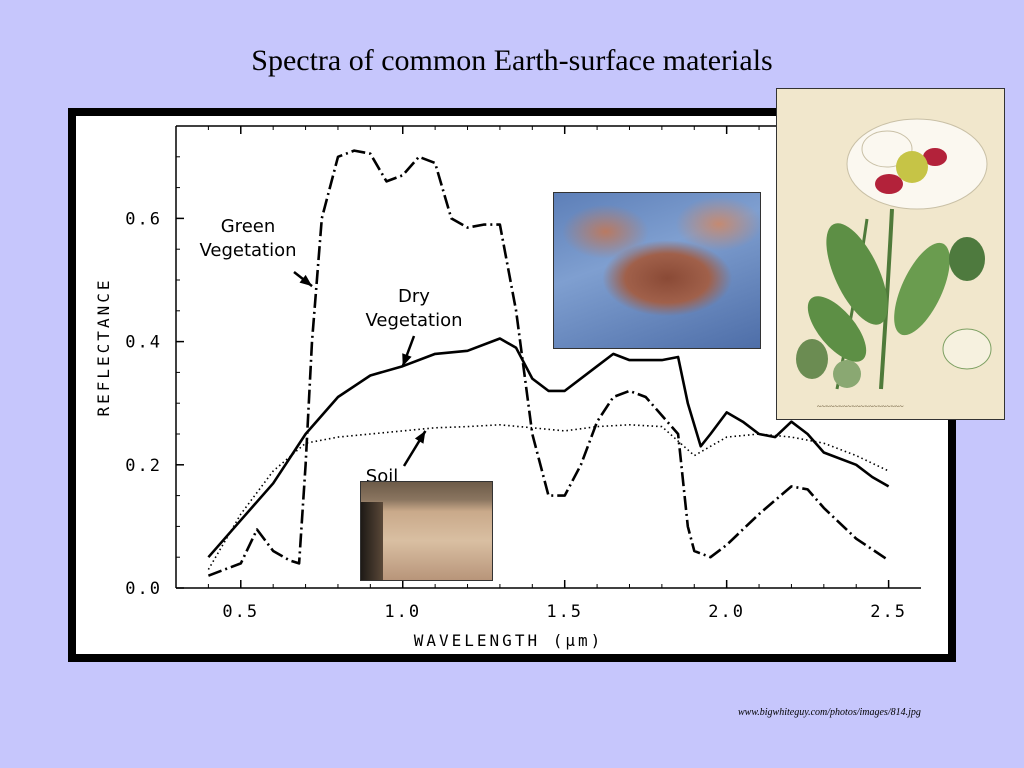 This screenshot has width=1024, height=768. Describe the element at coordinates (103, 347) in the screenshot. I see `y-axis-label: REFLECTANCE` at that location.